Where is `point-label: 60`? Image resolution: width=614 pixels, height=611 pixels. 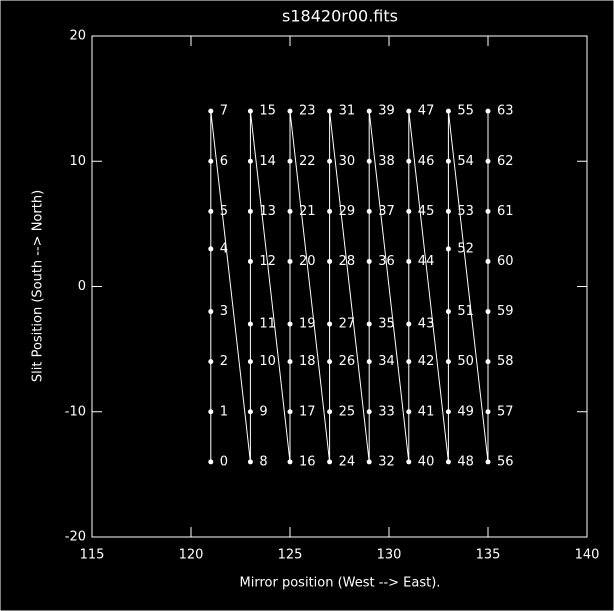 point-label: 60 is located at coordinates (505, 261).